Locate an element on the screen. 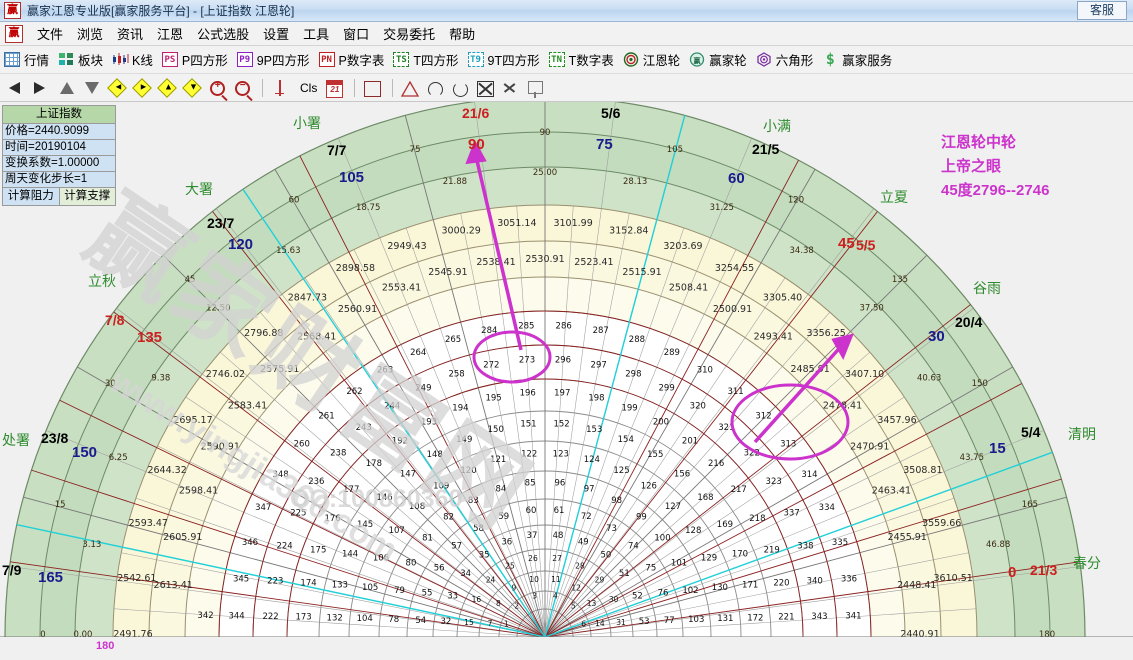  label-date-dashu: 23/7 is located at coordinates (221, 223).